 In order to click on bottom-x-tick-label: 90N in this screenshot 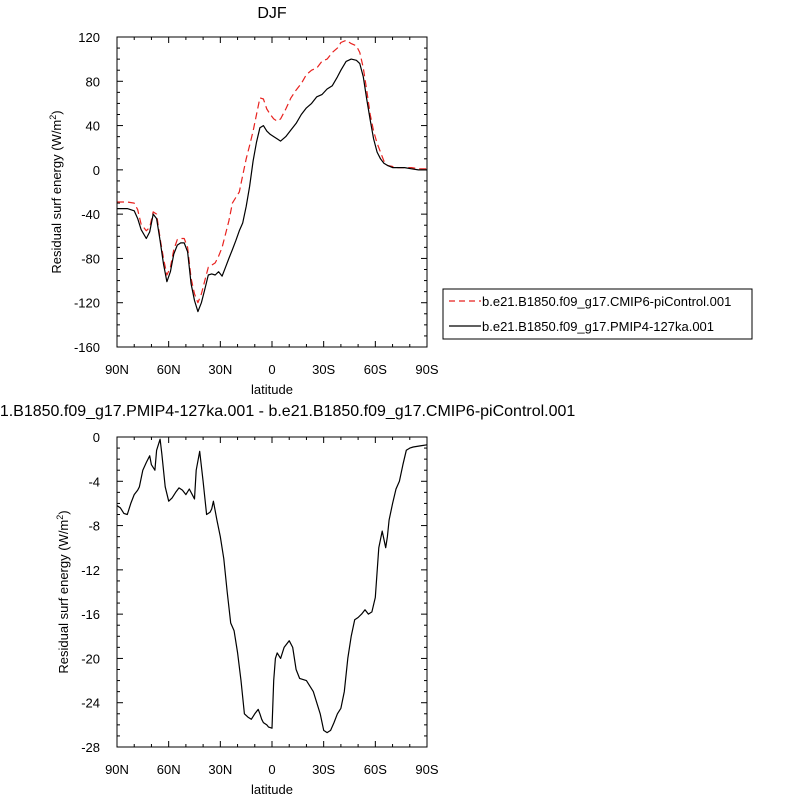, I will do `click(117, 769)`.